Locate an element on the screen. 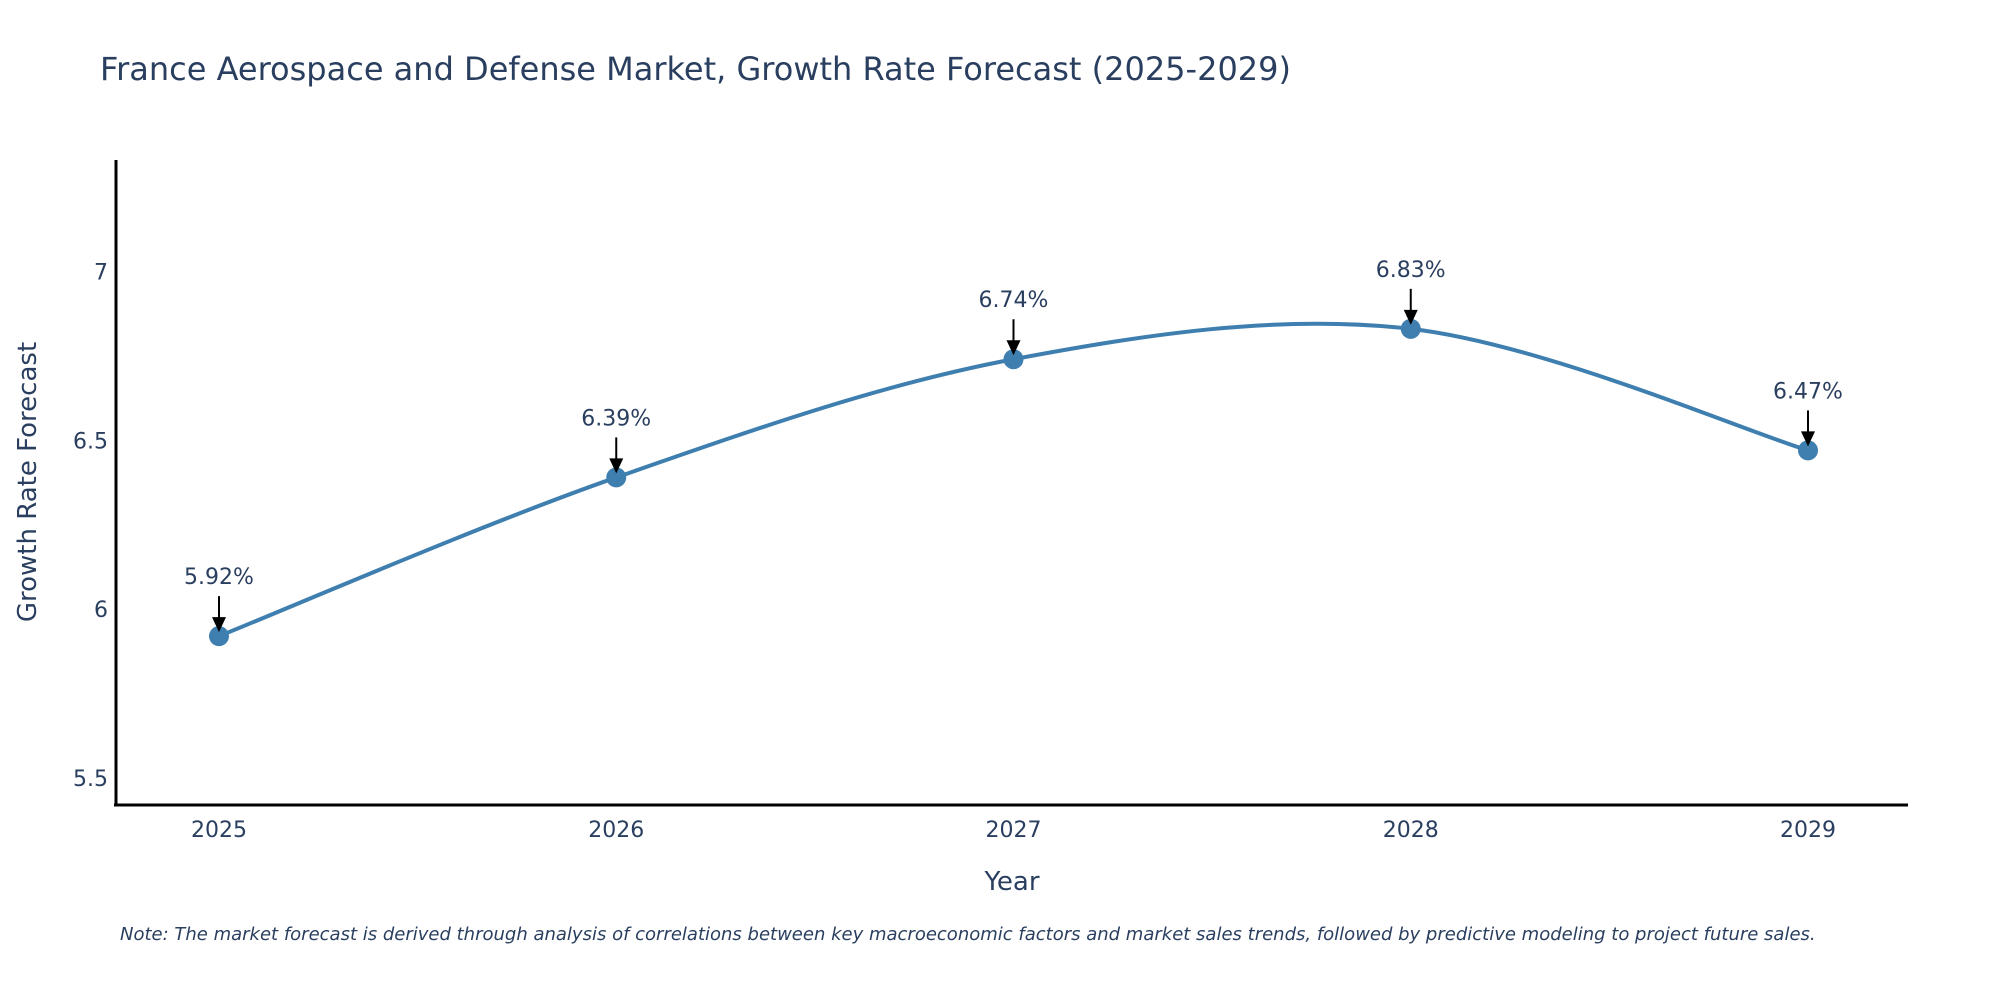 The width and height of the screenshot is (2000, 1000). y-axis-ticks: 5.5 6 6.5 7 is located at coordinates (90, 526).